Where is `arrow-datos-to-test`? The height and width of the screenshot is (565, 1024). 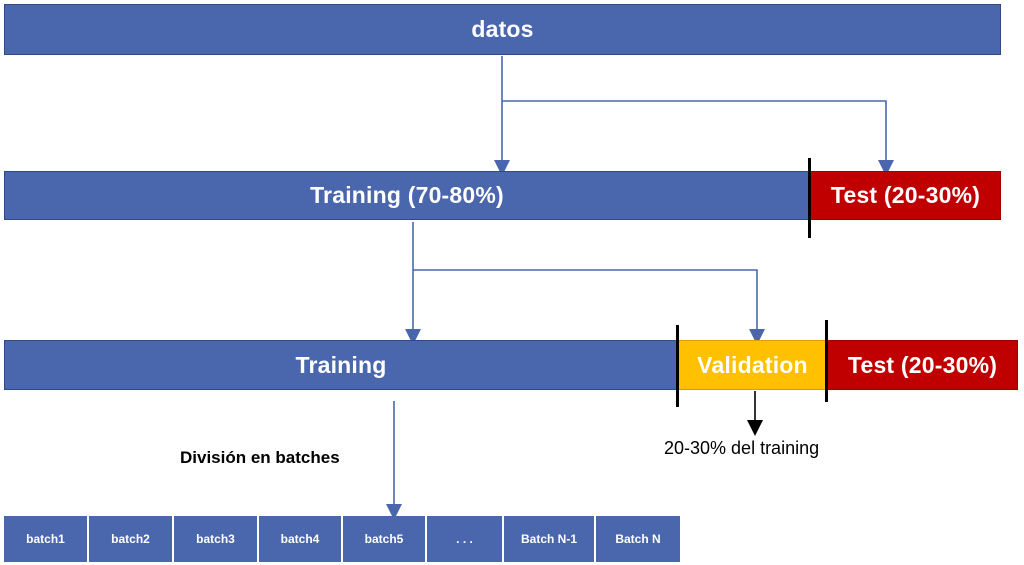
arrow-datos-to-test is located at coordinates (698, 138).